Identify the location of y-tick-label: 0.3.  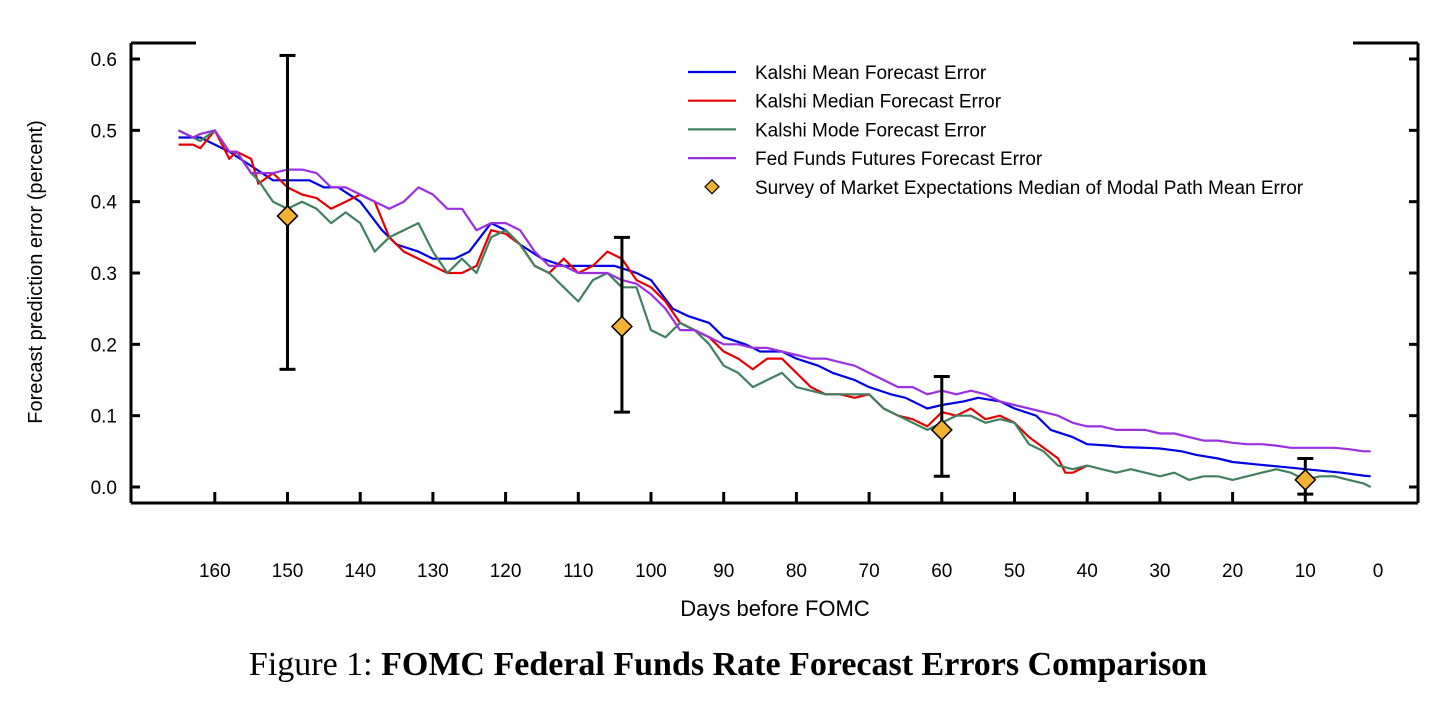
(104, 274).